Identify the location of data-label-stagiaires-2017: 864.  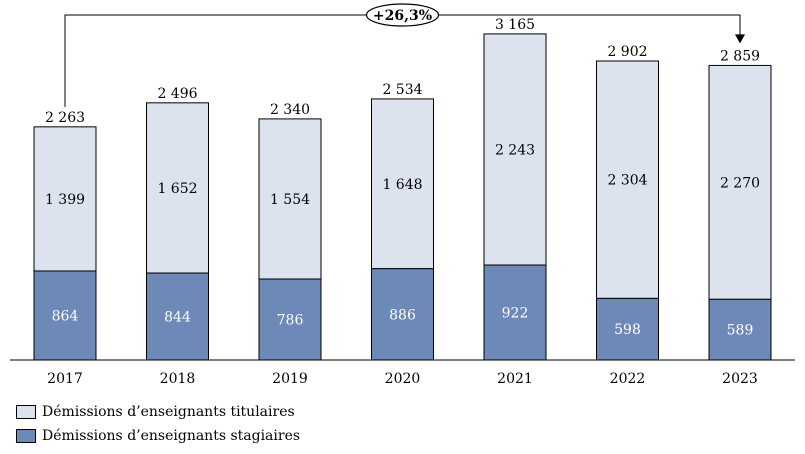
(65, 316).